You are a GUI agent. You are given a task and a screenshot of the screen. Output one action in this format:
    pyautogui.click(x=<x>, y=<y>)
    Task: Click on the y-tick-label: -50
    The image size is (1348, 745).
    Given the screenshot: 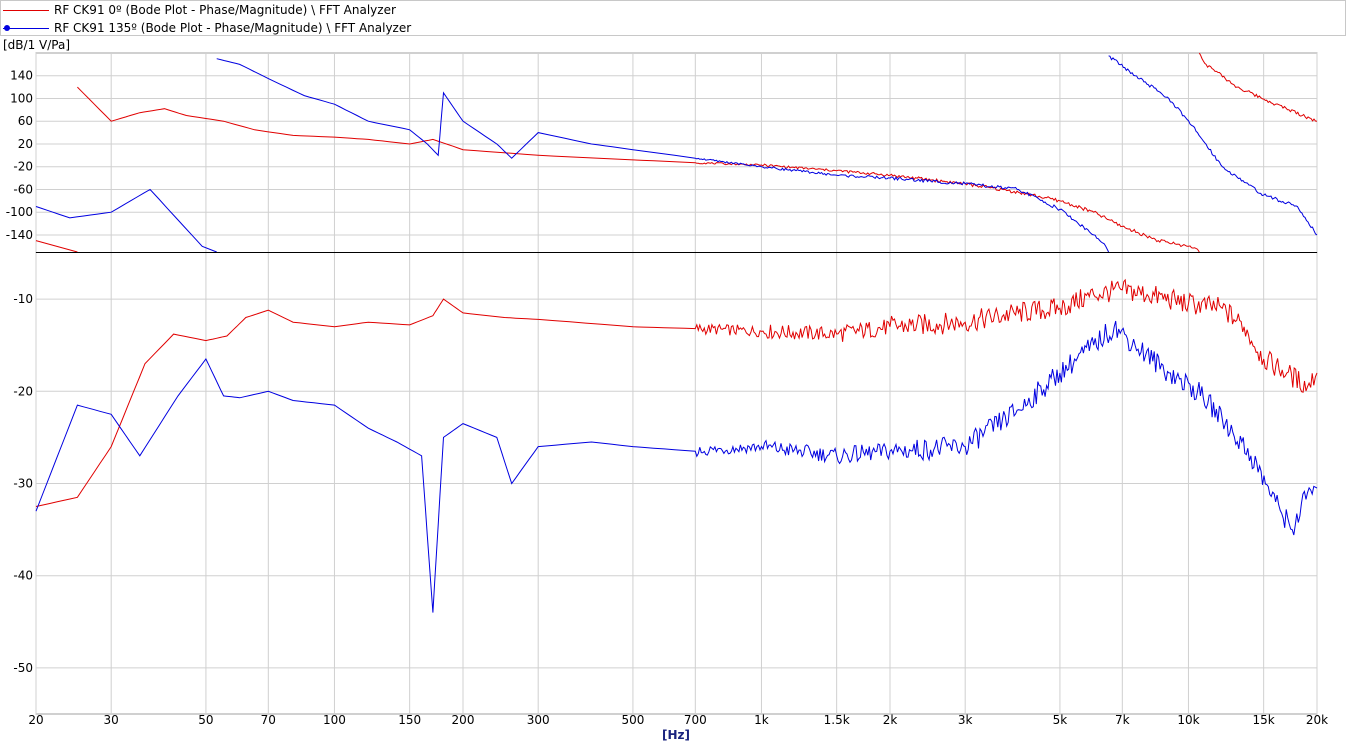 What is the action you would take?
    pyautogui.click(x=23, y=668)
    